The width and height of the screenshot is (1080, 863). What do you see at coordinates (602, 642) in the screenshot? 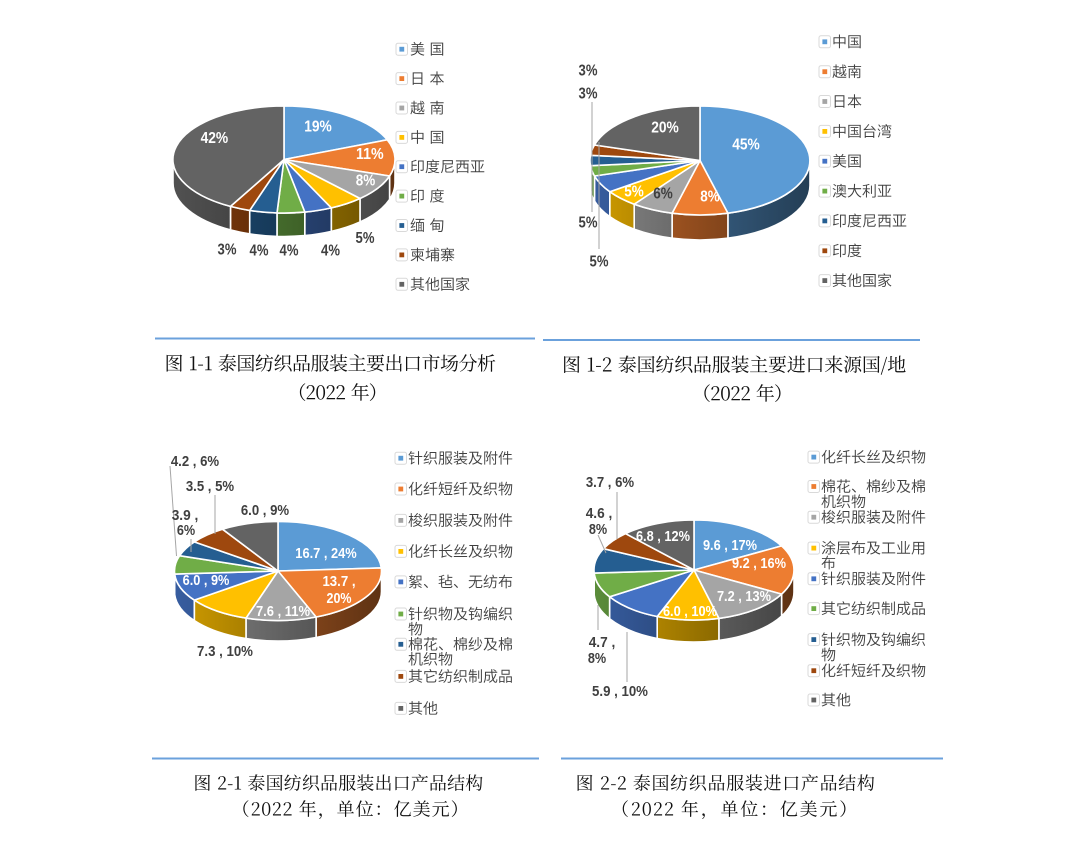
I see `svg-text: 4.7 ,` at bounding box center [602, 642].